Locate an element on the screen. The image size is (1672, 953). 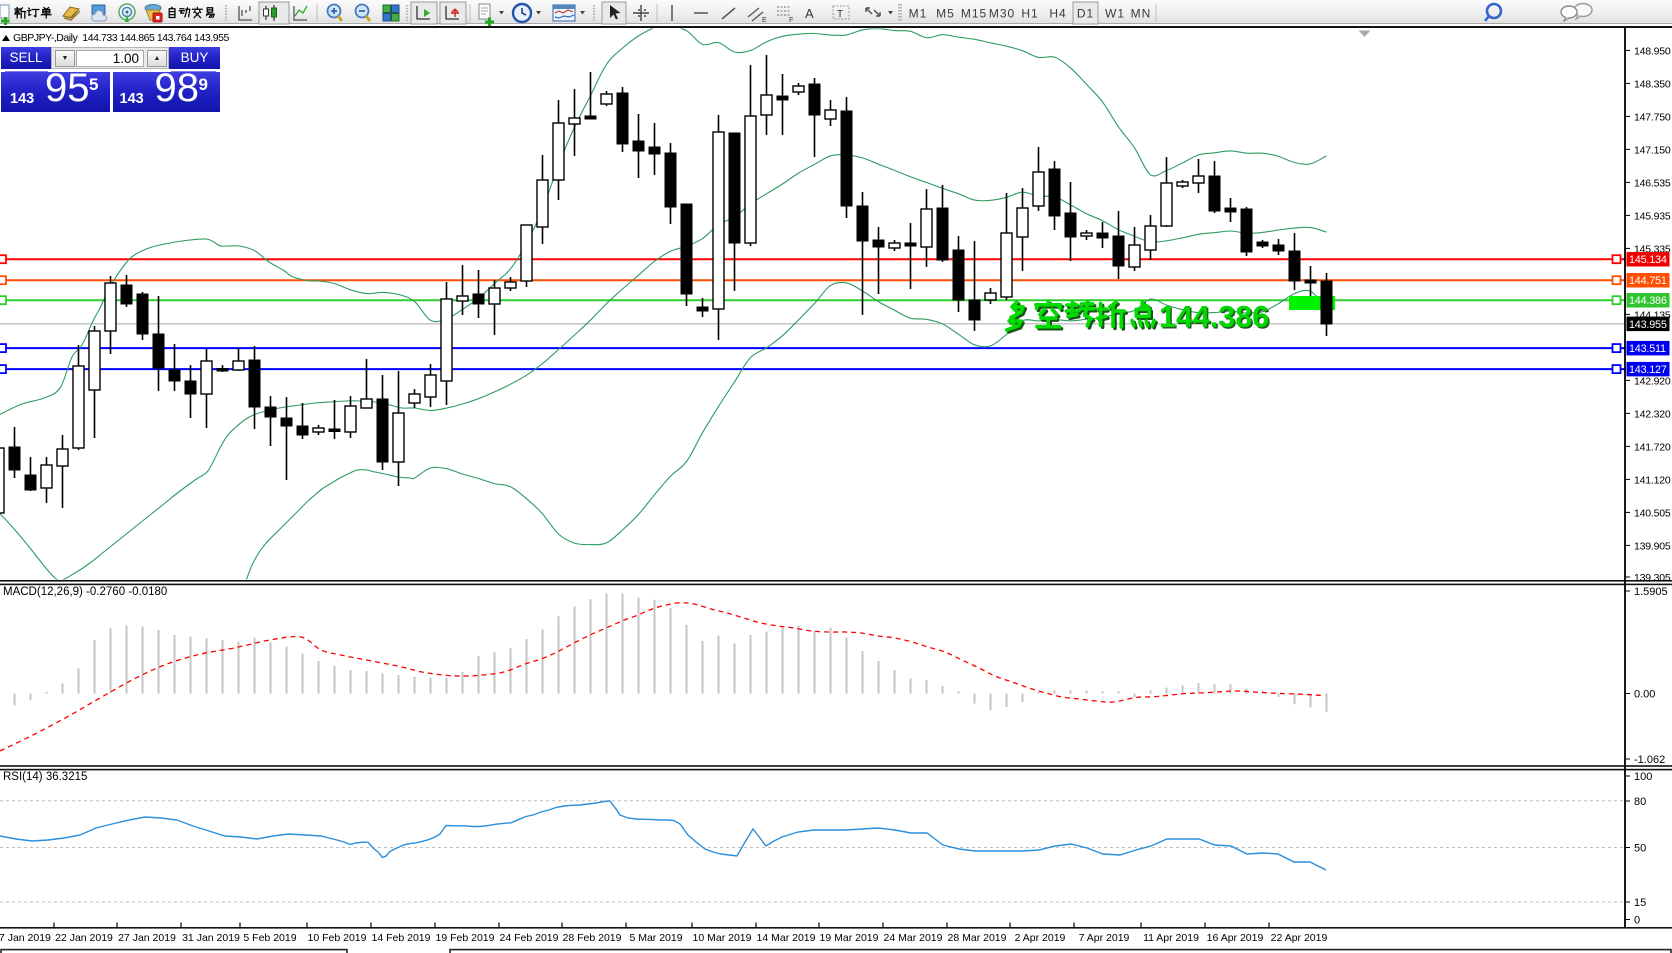
svg-text: -1.062 is located at coordinates (1649, 760).